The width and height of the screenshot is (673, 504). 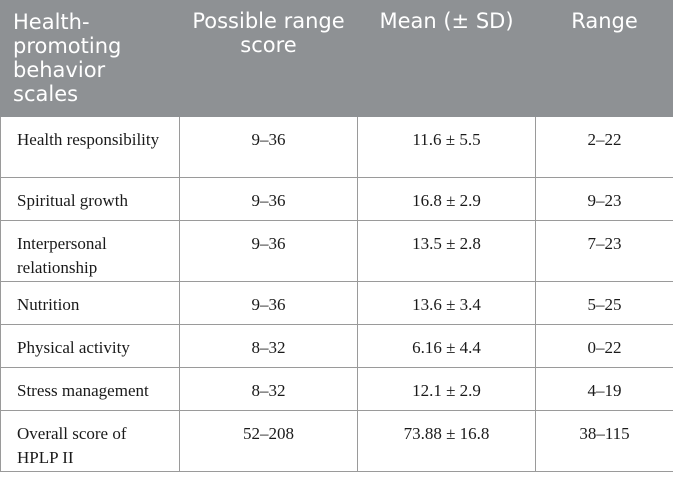 What do you see at coordinates (446, 441) in the screenshot?
I see `mean-sd: 73.88 ± 16.8` at bounding box center [446, 441].